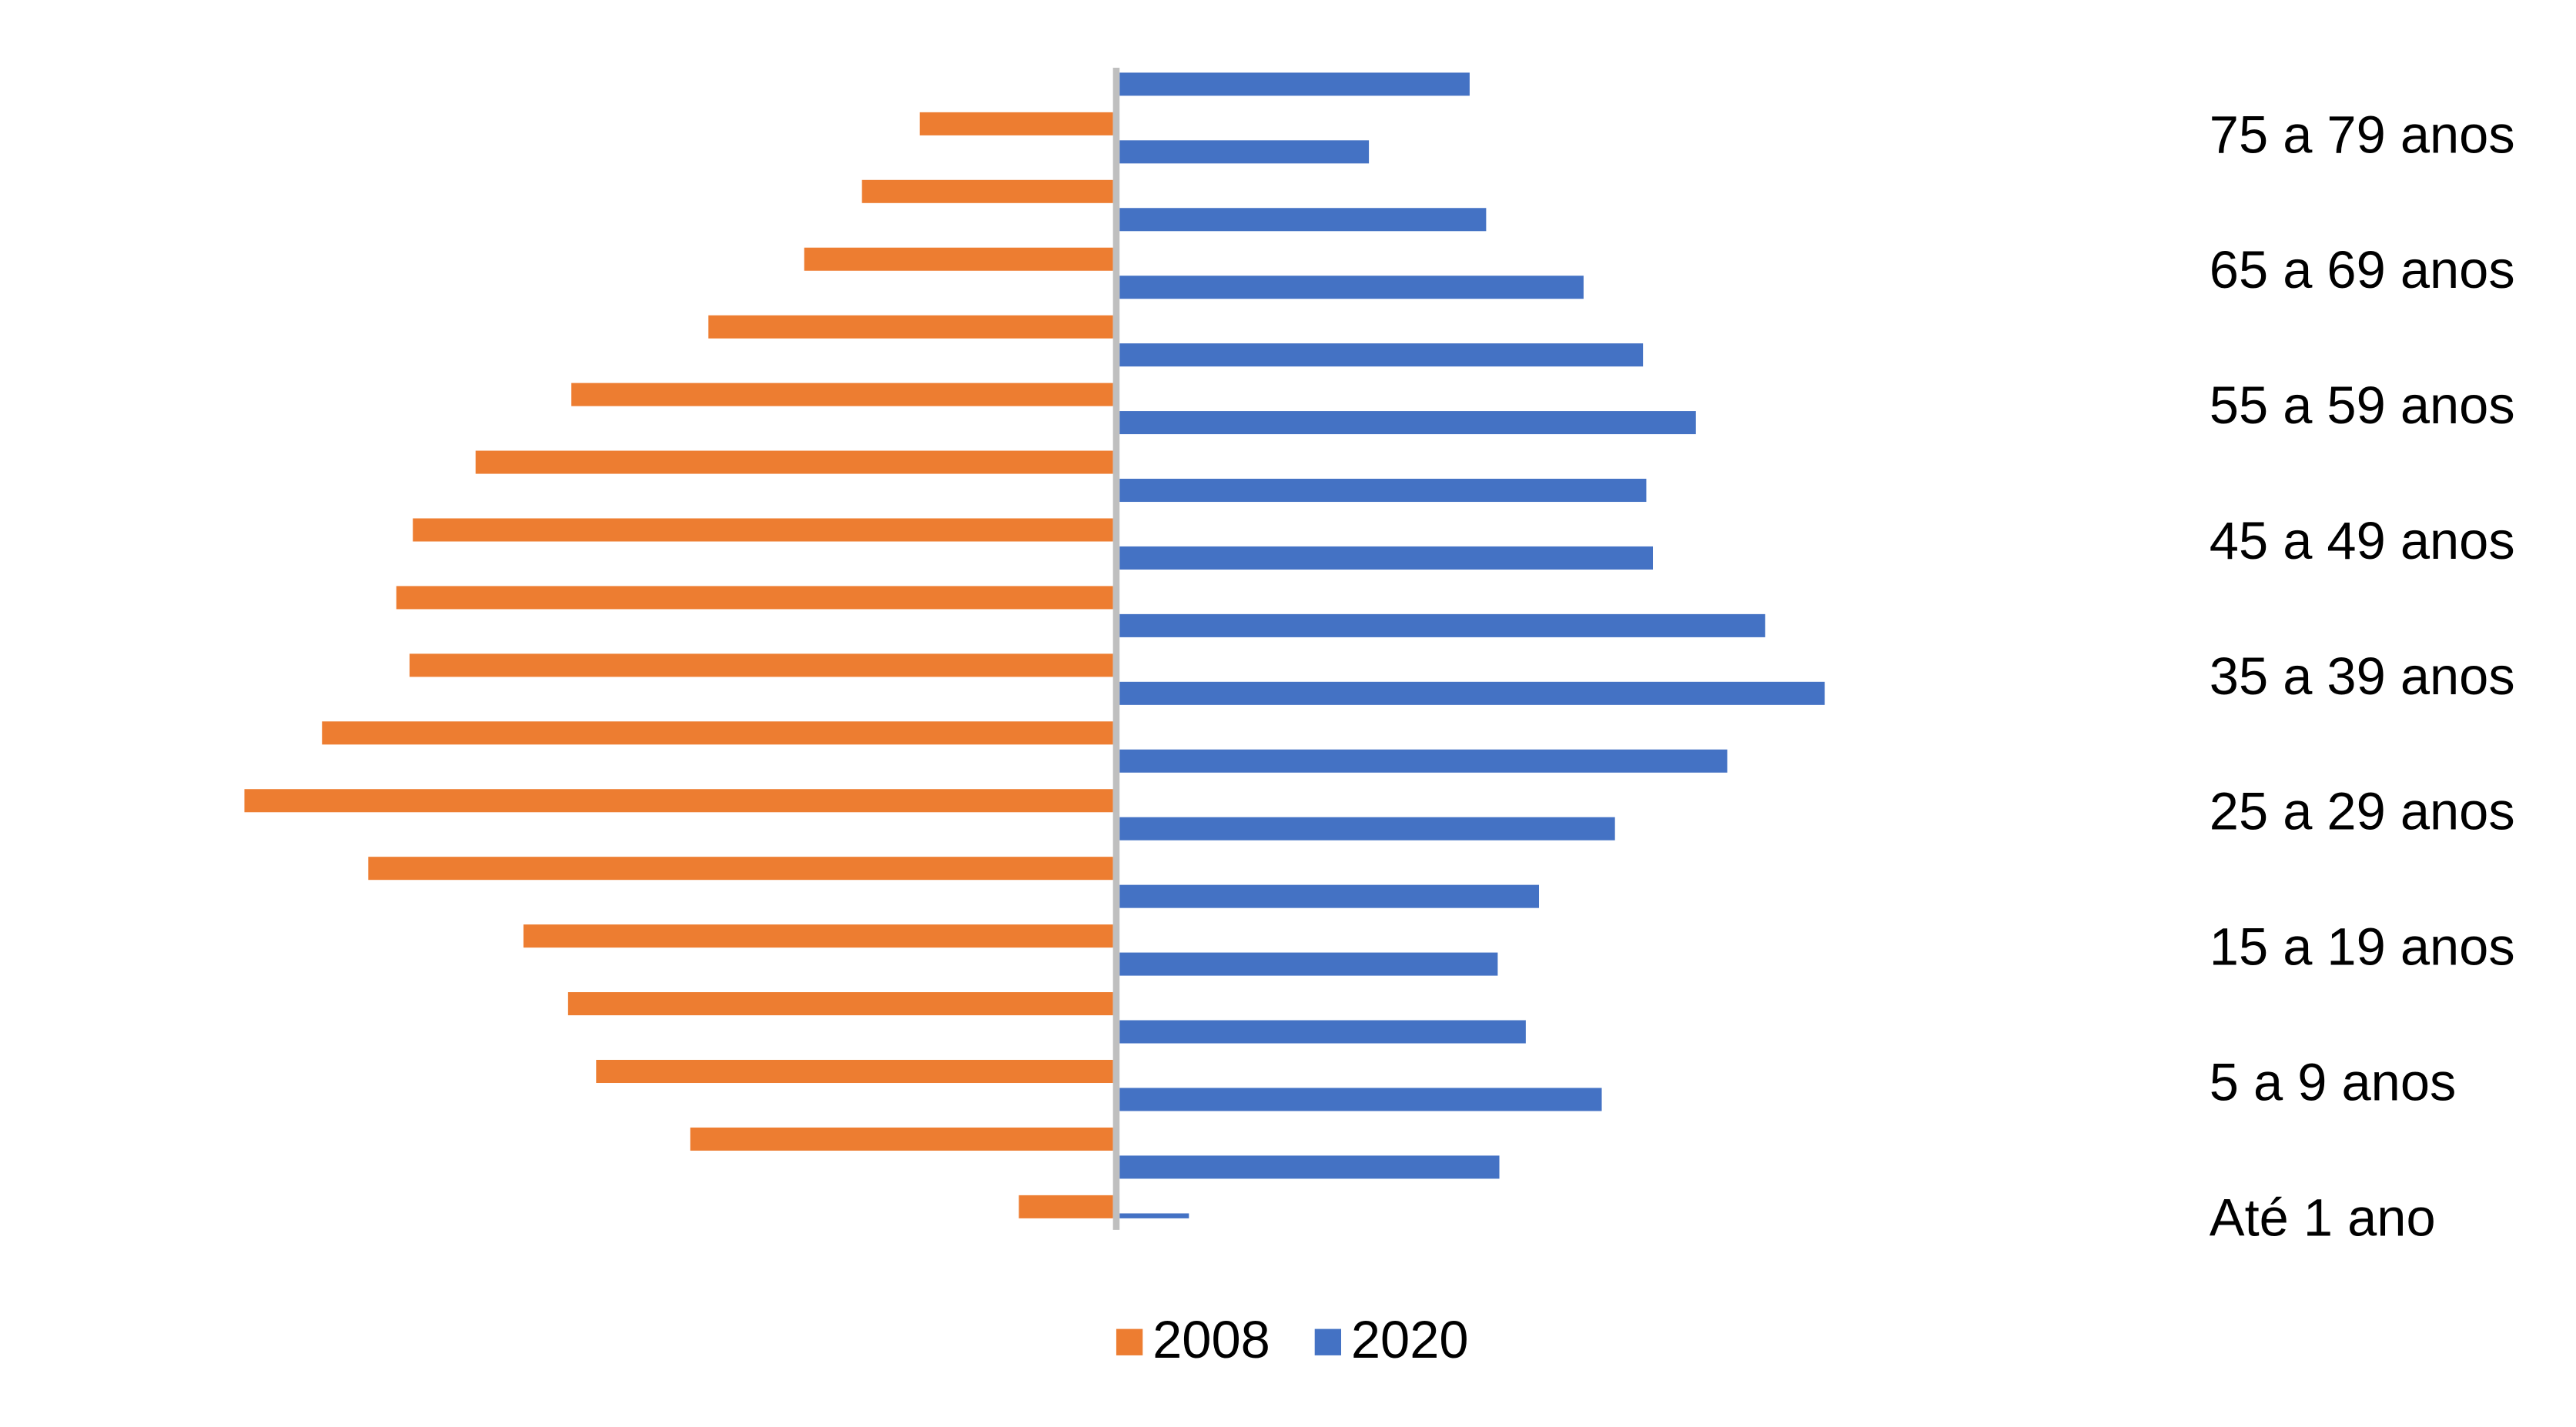 The height and width of the screenshot is (1427, 2576). Describe the element at coordinates (2362, 541) in the screenshot. I see `category-label: 45 a 49 anos` at that location.